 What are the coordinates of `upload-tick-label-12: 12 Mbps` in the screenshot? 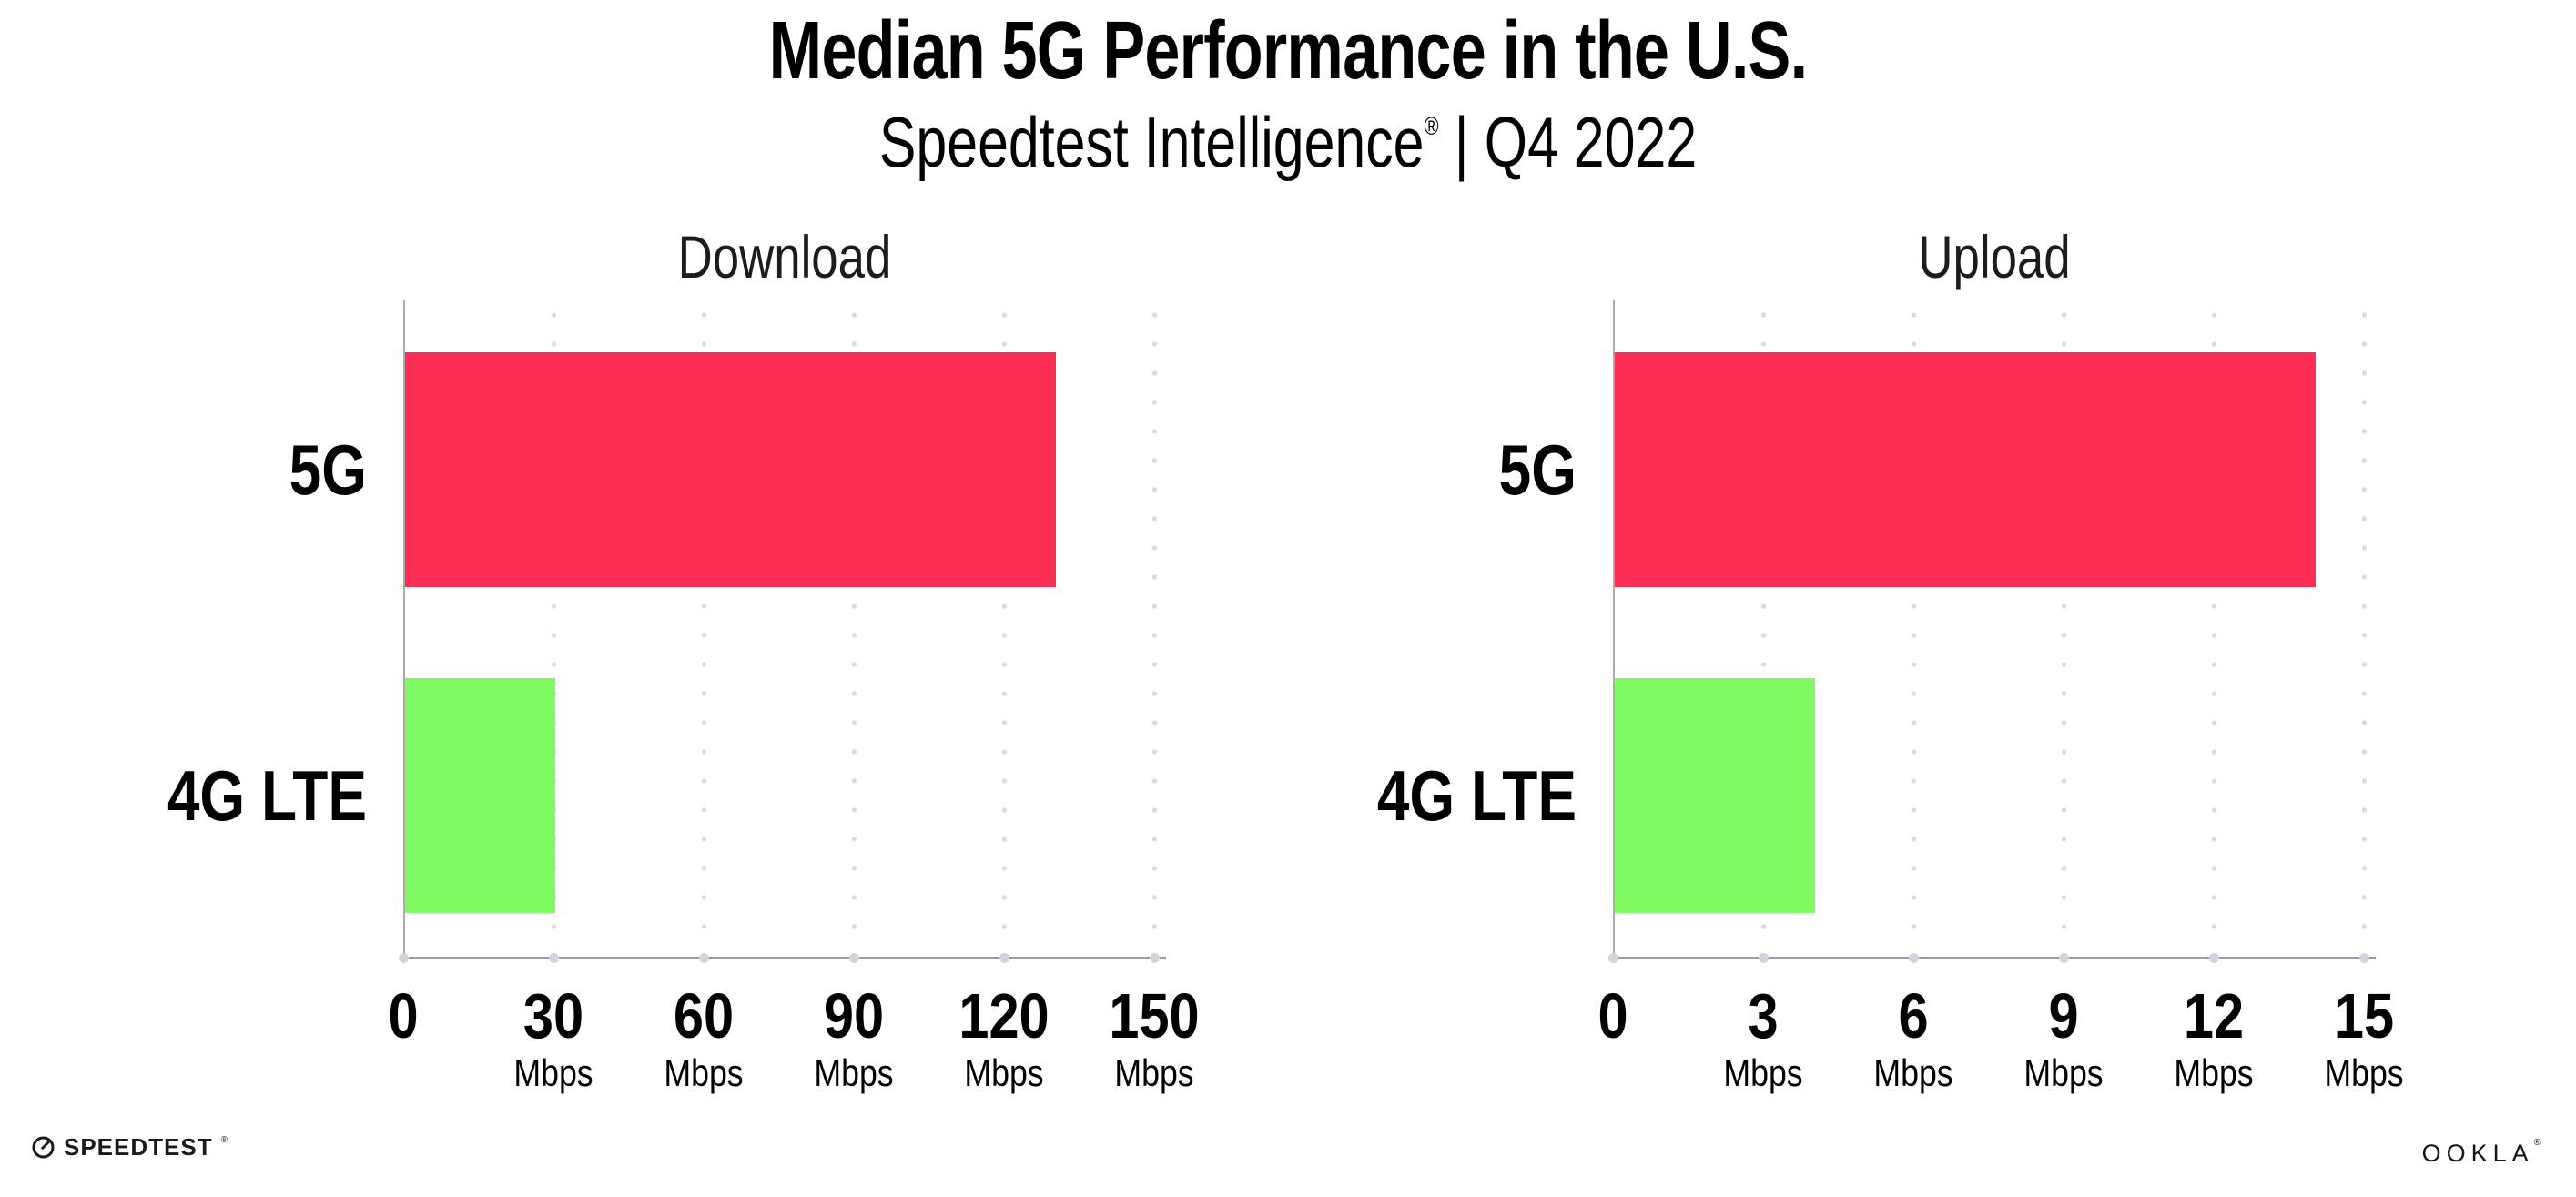 It's located at (2214, 1037).